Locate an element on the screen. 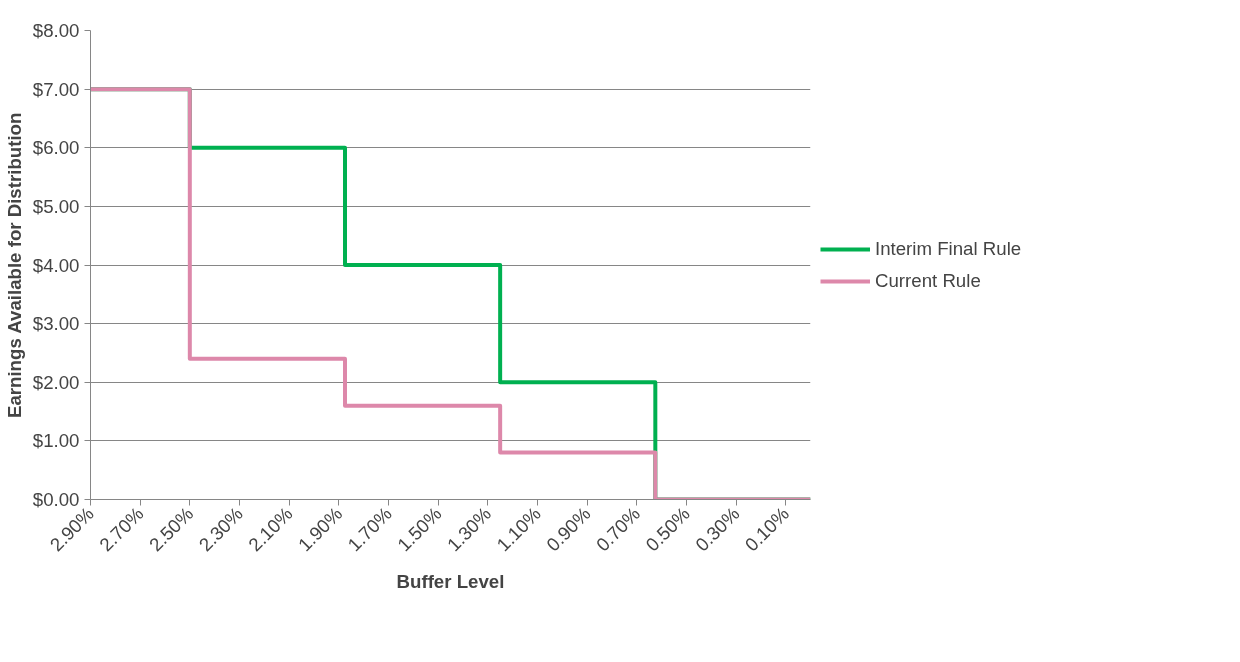 This screenshot has height=662, width=1240. y-tick-label: $8.00 is located at coordinates (56, 30).